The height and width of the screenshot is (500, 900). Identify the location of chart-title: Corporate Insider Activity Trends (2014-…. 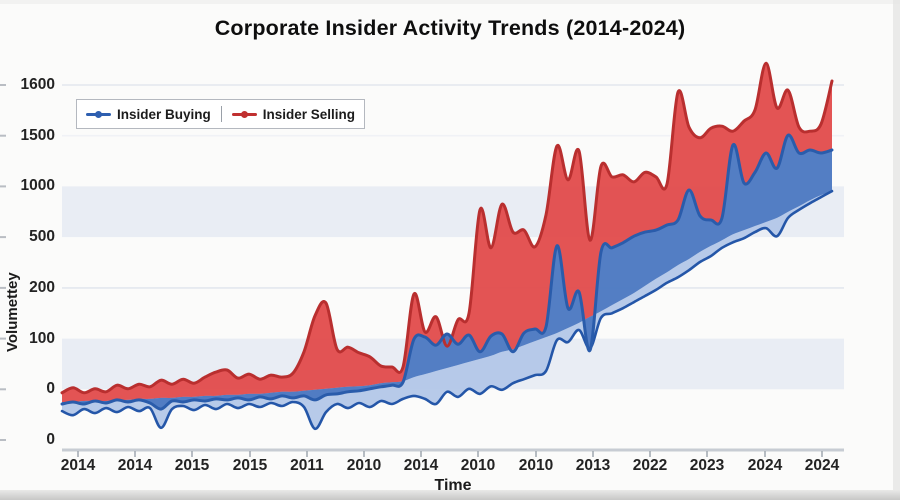
(450, 28).